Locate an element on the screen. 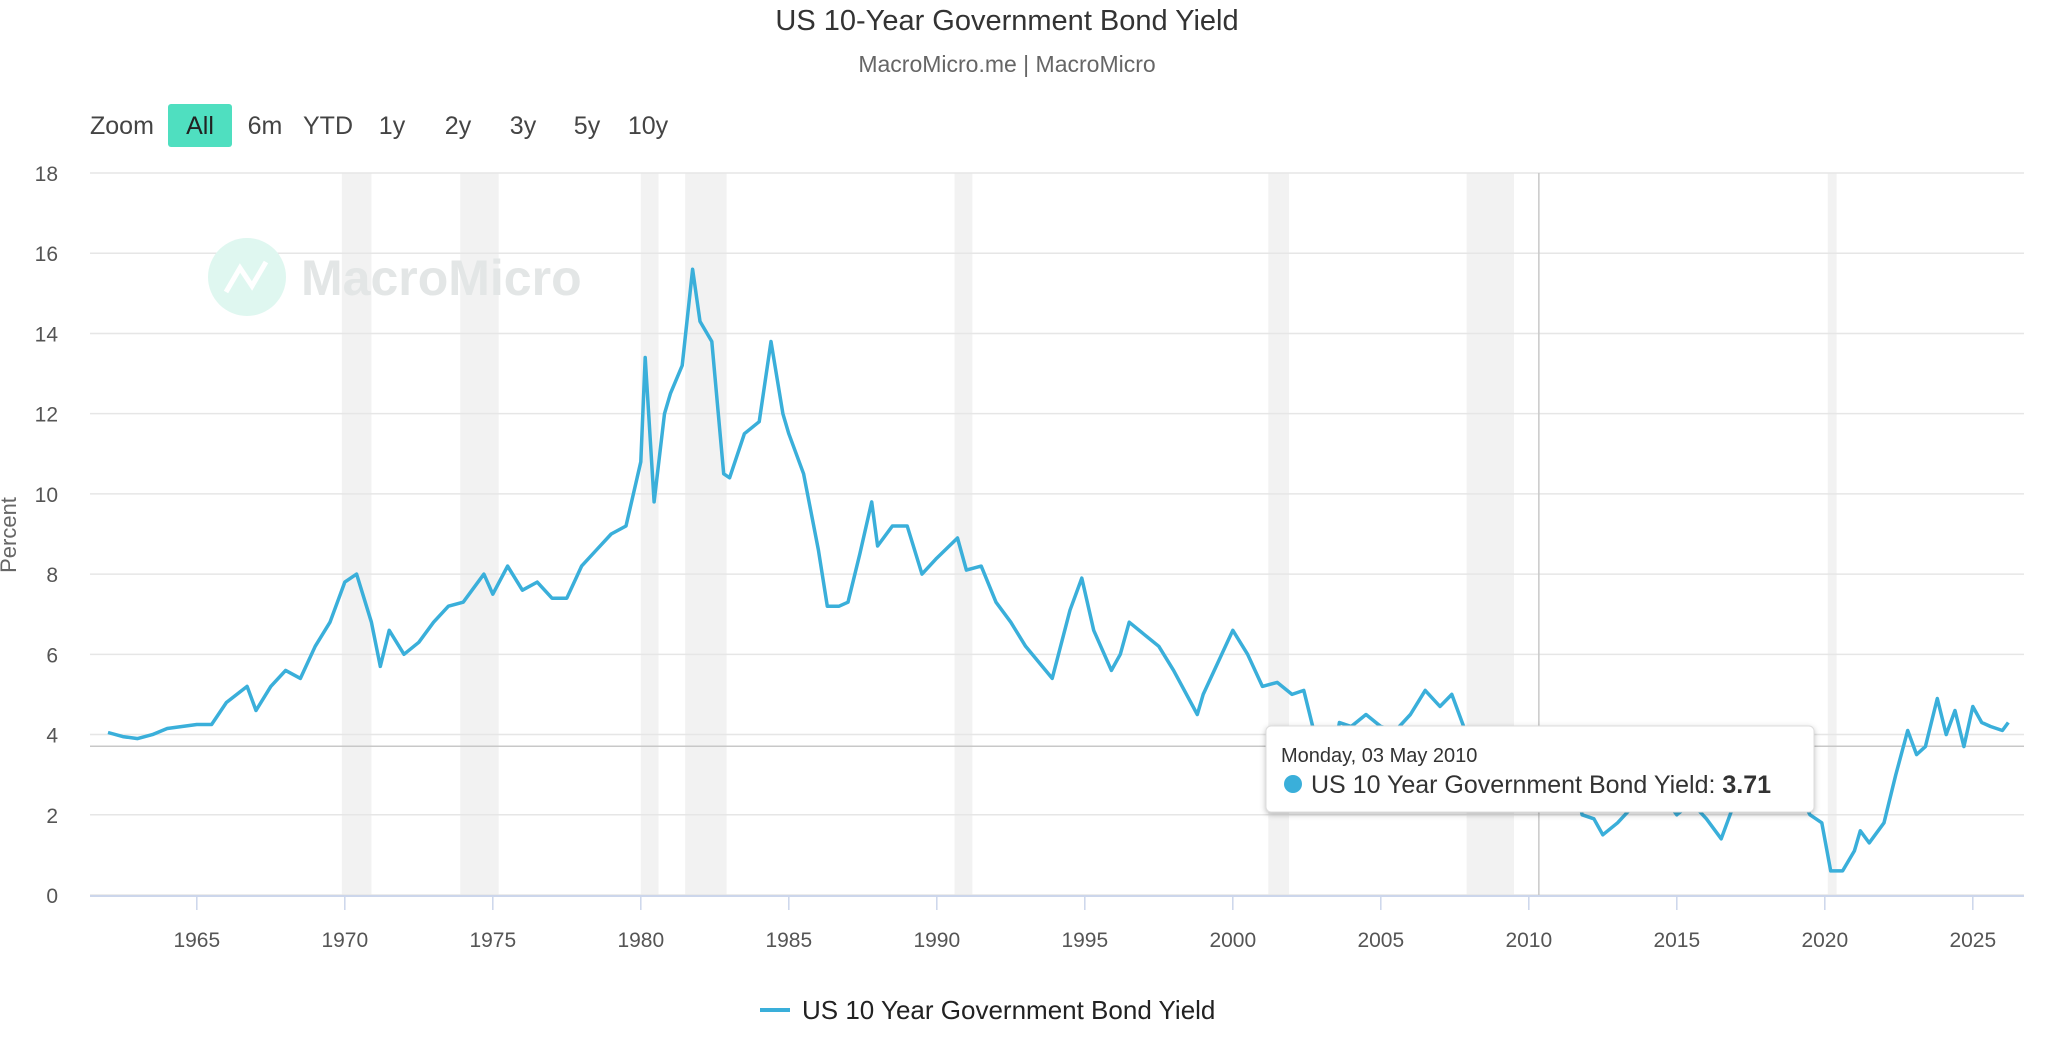 The height and width of the screenshot is (1038, 2048). zoom-button-all: All is located at coordinates (200, 125).